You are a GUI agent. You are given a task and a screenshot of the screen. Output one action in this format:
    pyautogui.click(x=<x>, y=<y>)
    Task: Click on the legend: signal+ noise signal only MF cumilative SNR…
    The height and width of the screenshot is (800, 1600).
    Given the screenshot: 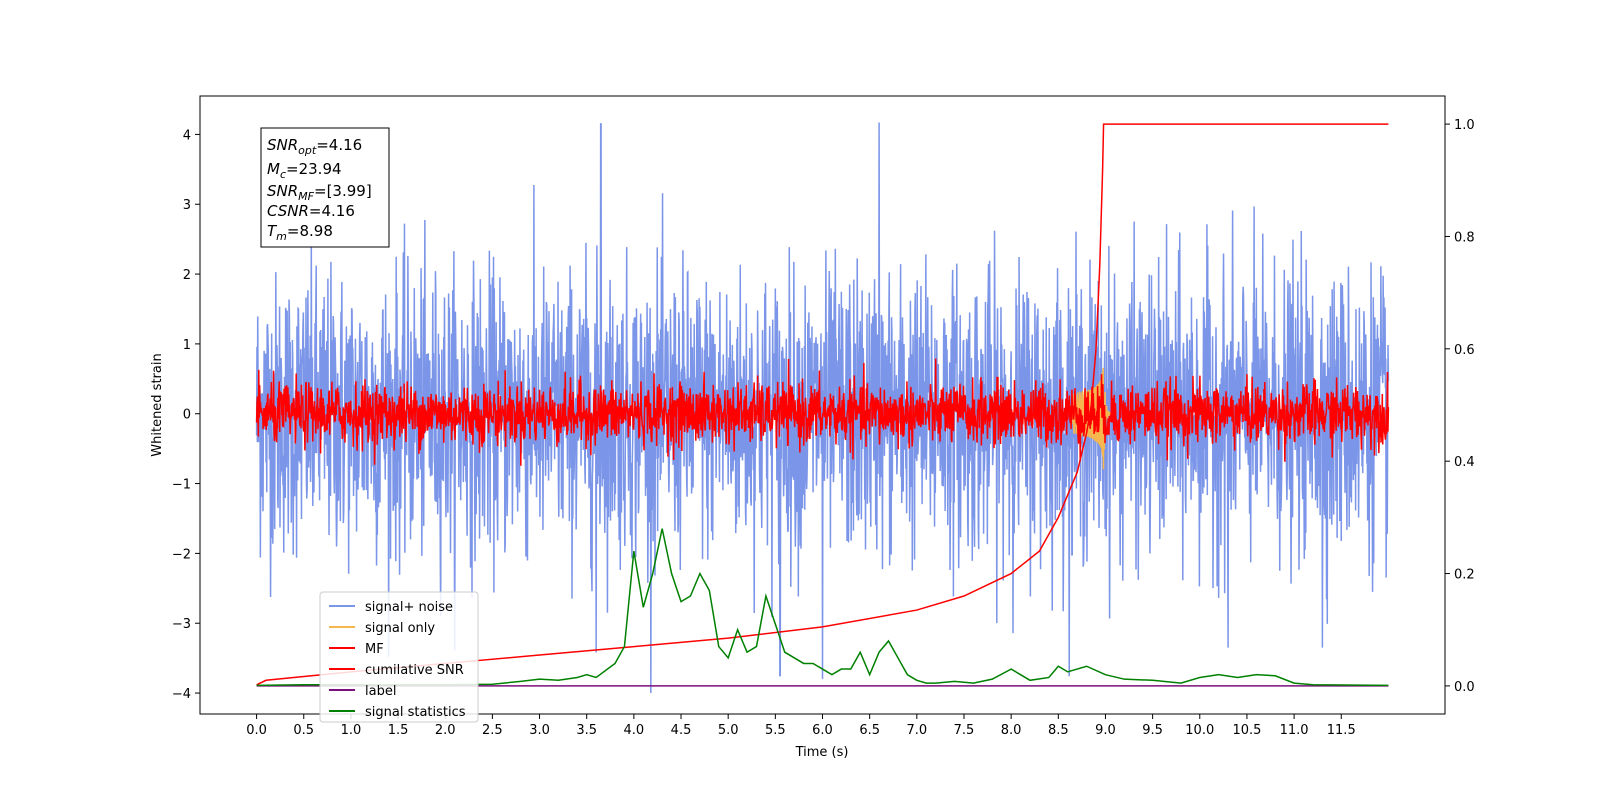 What is the action you would take?
    pyautogui.click(x=399, y=657)
    